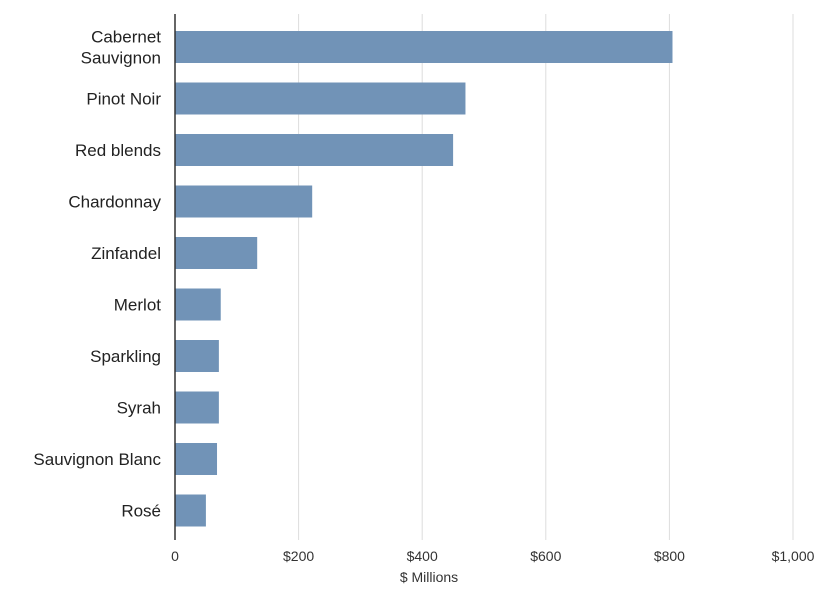  I want to click on category-label: Merlot, so click(138, 305).